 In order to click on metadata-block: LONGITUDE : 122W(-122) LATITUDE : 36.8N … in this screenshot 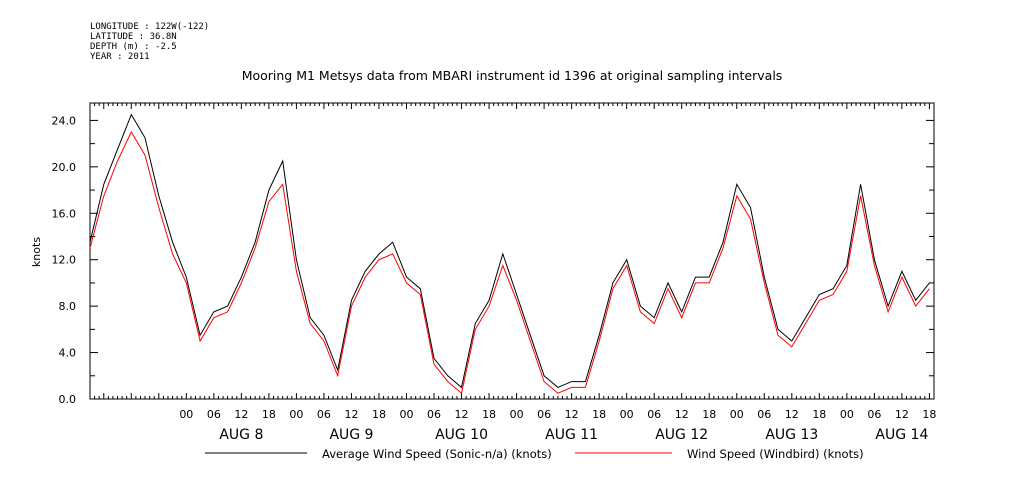, I will do `click(149, 42)`.